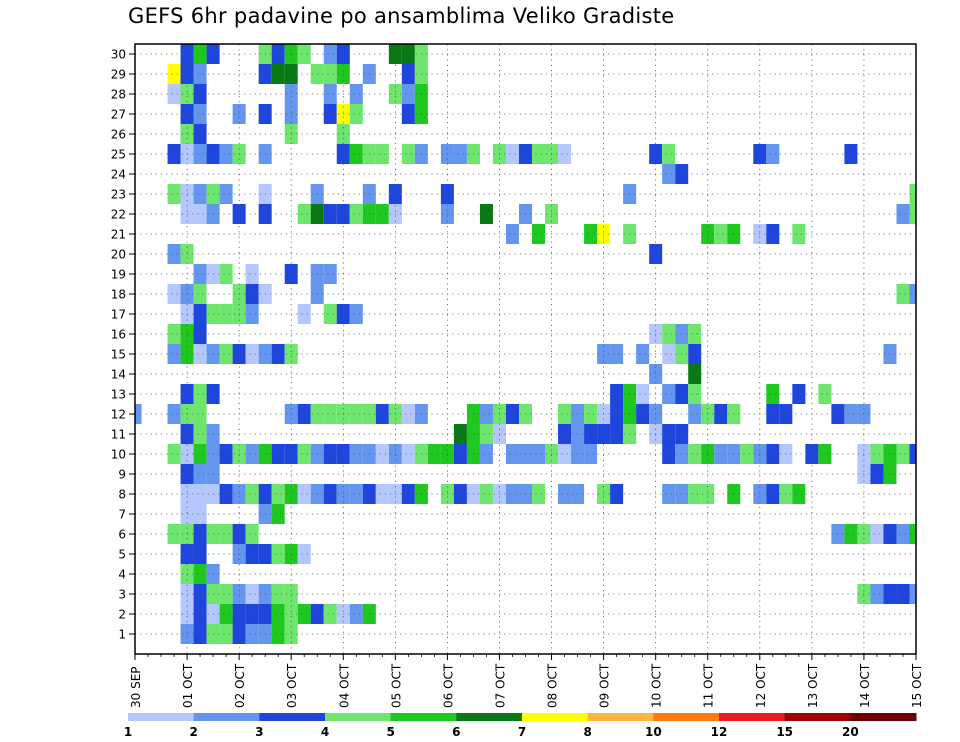  What do you see at coordinates (587, 732) in the screenshot?
I see `colorbar-label: 8` at bounding box center [587, 732].